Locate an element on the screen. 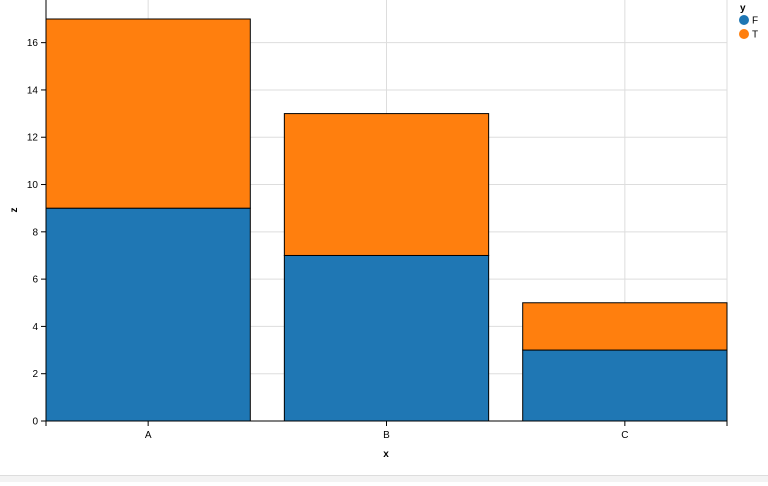 This screenshot has width=768, height=486. bar-B-T is located at coordinates (386, 184).